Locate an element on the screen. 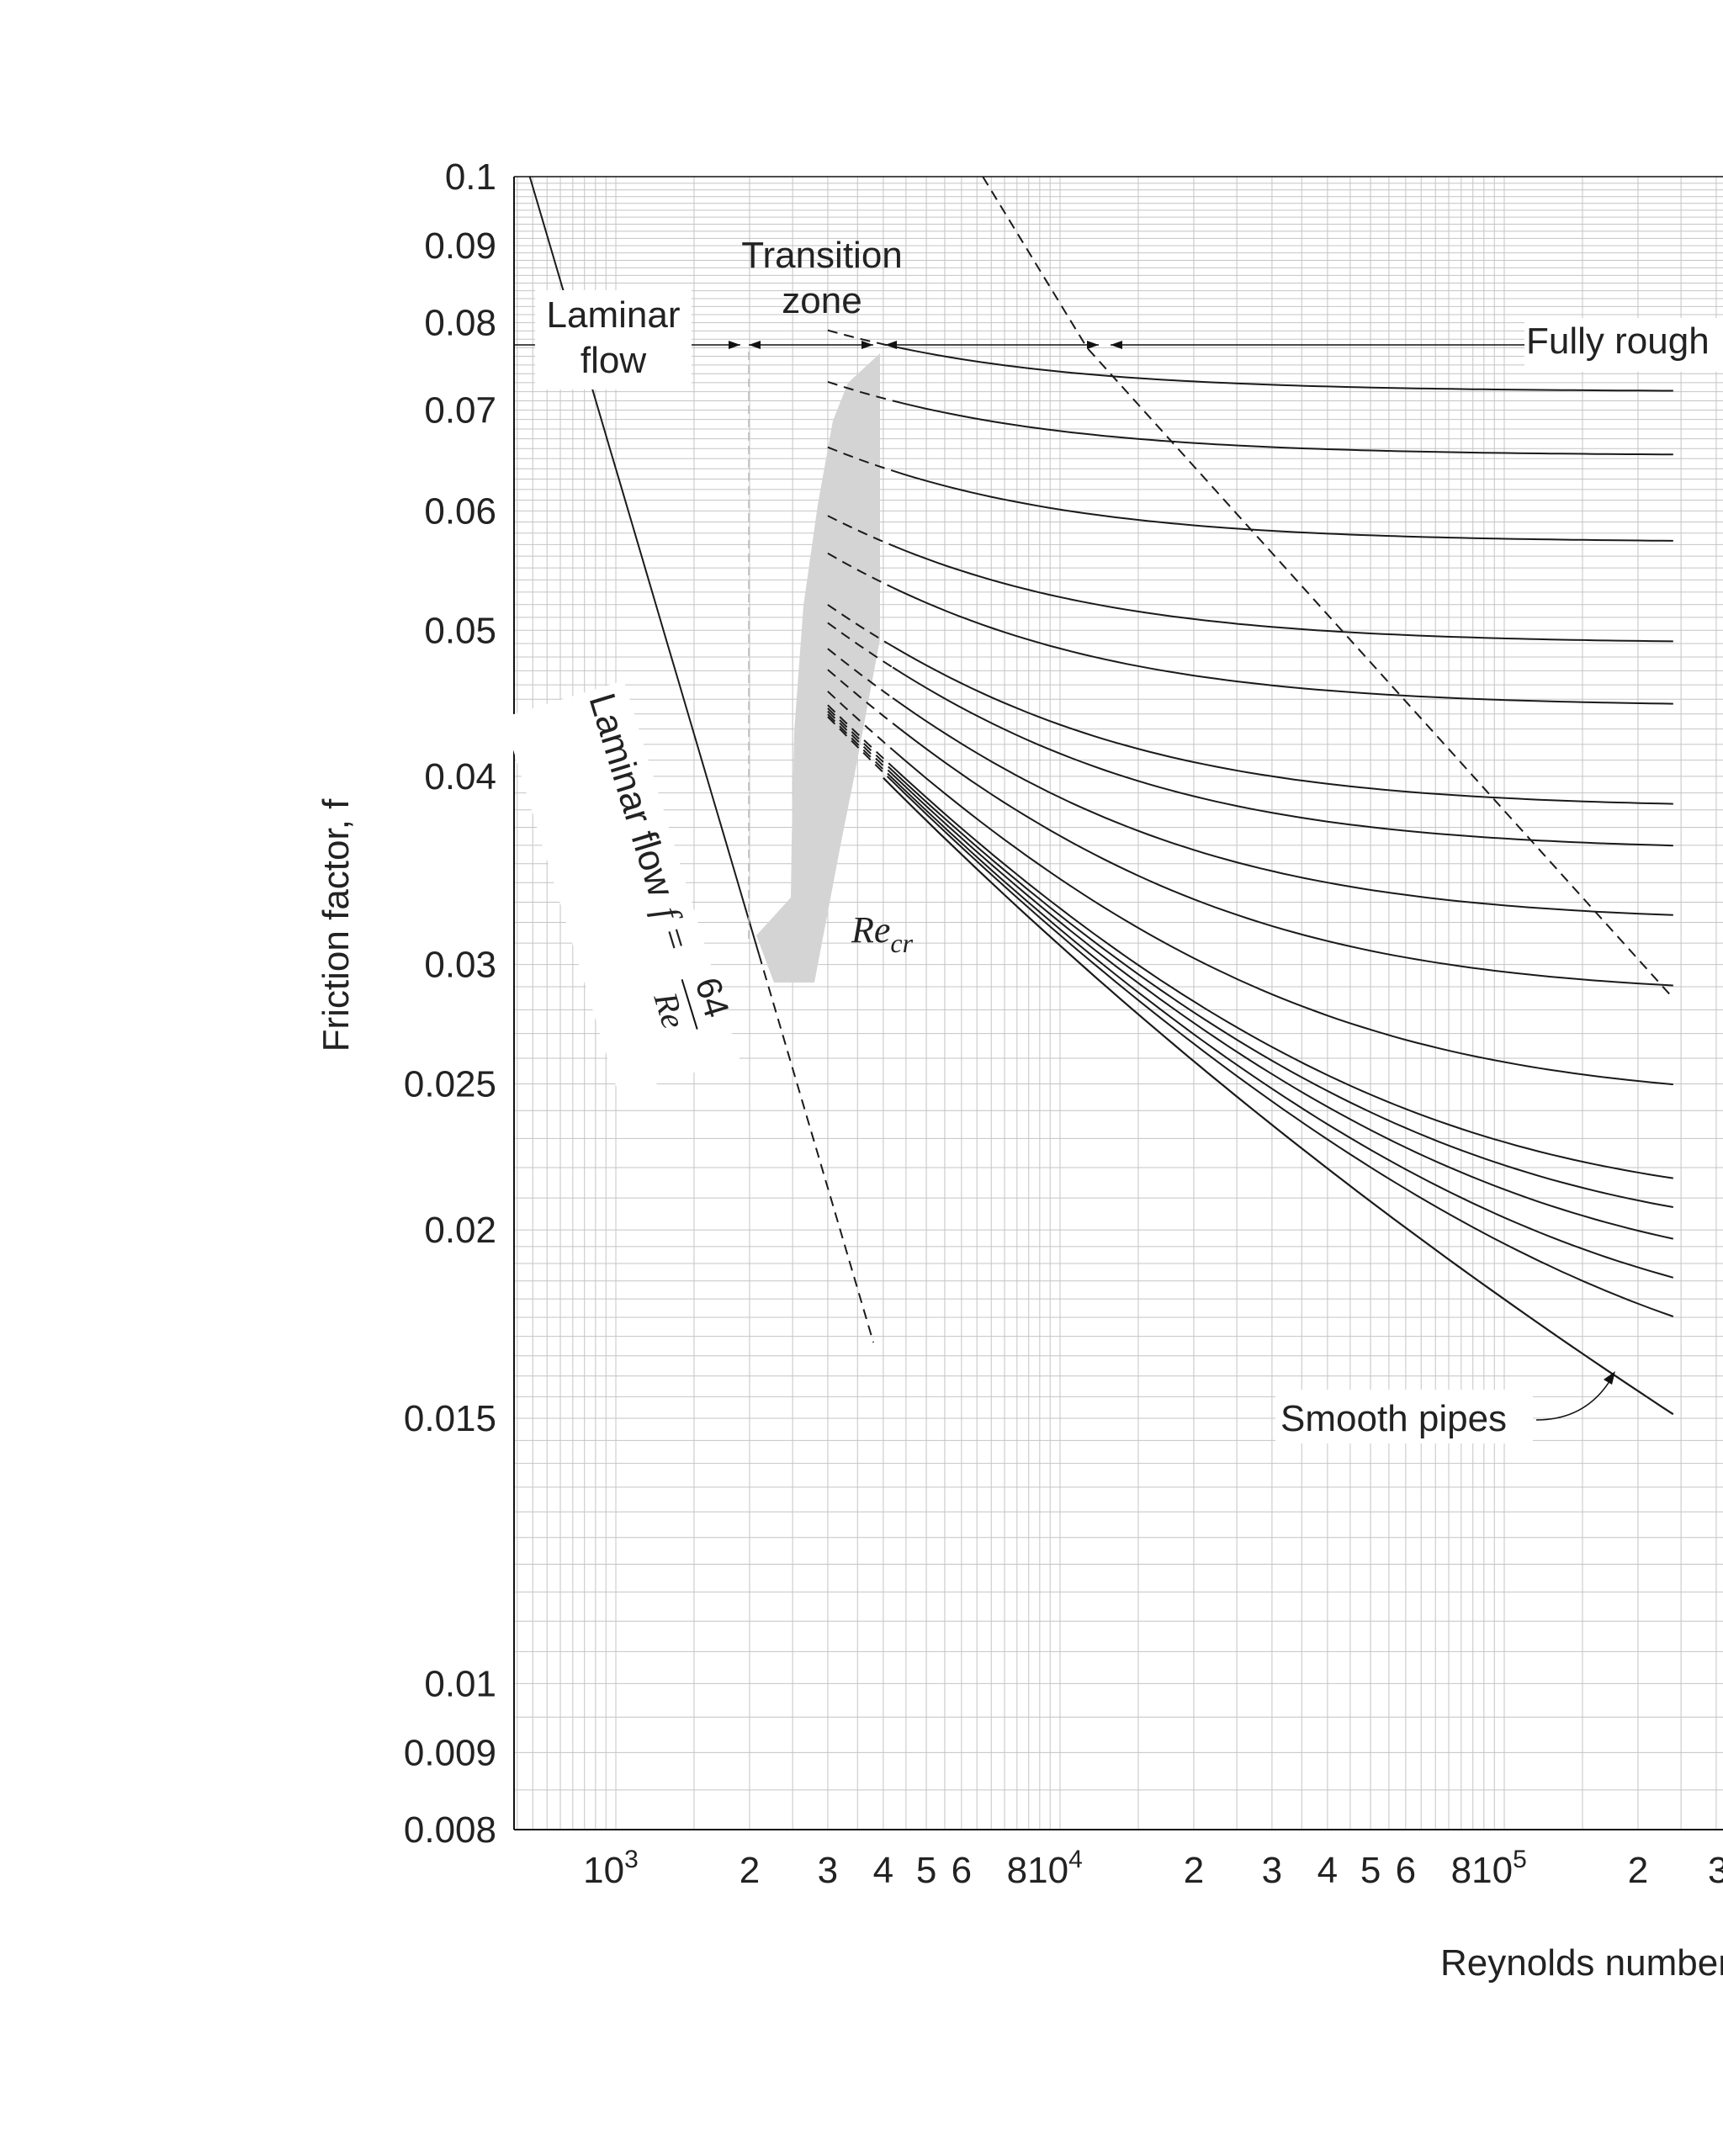  smooth-pipes-curve is located at coordinates (1278, 1096).